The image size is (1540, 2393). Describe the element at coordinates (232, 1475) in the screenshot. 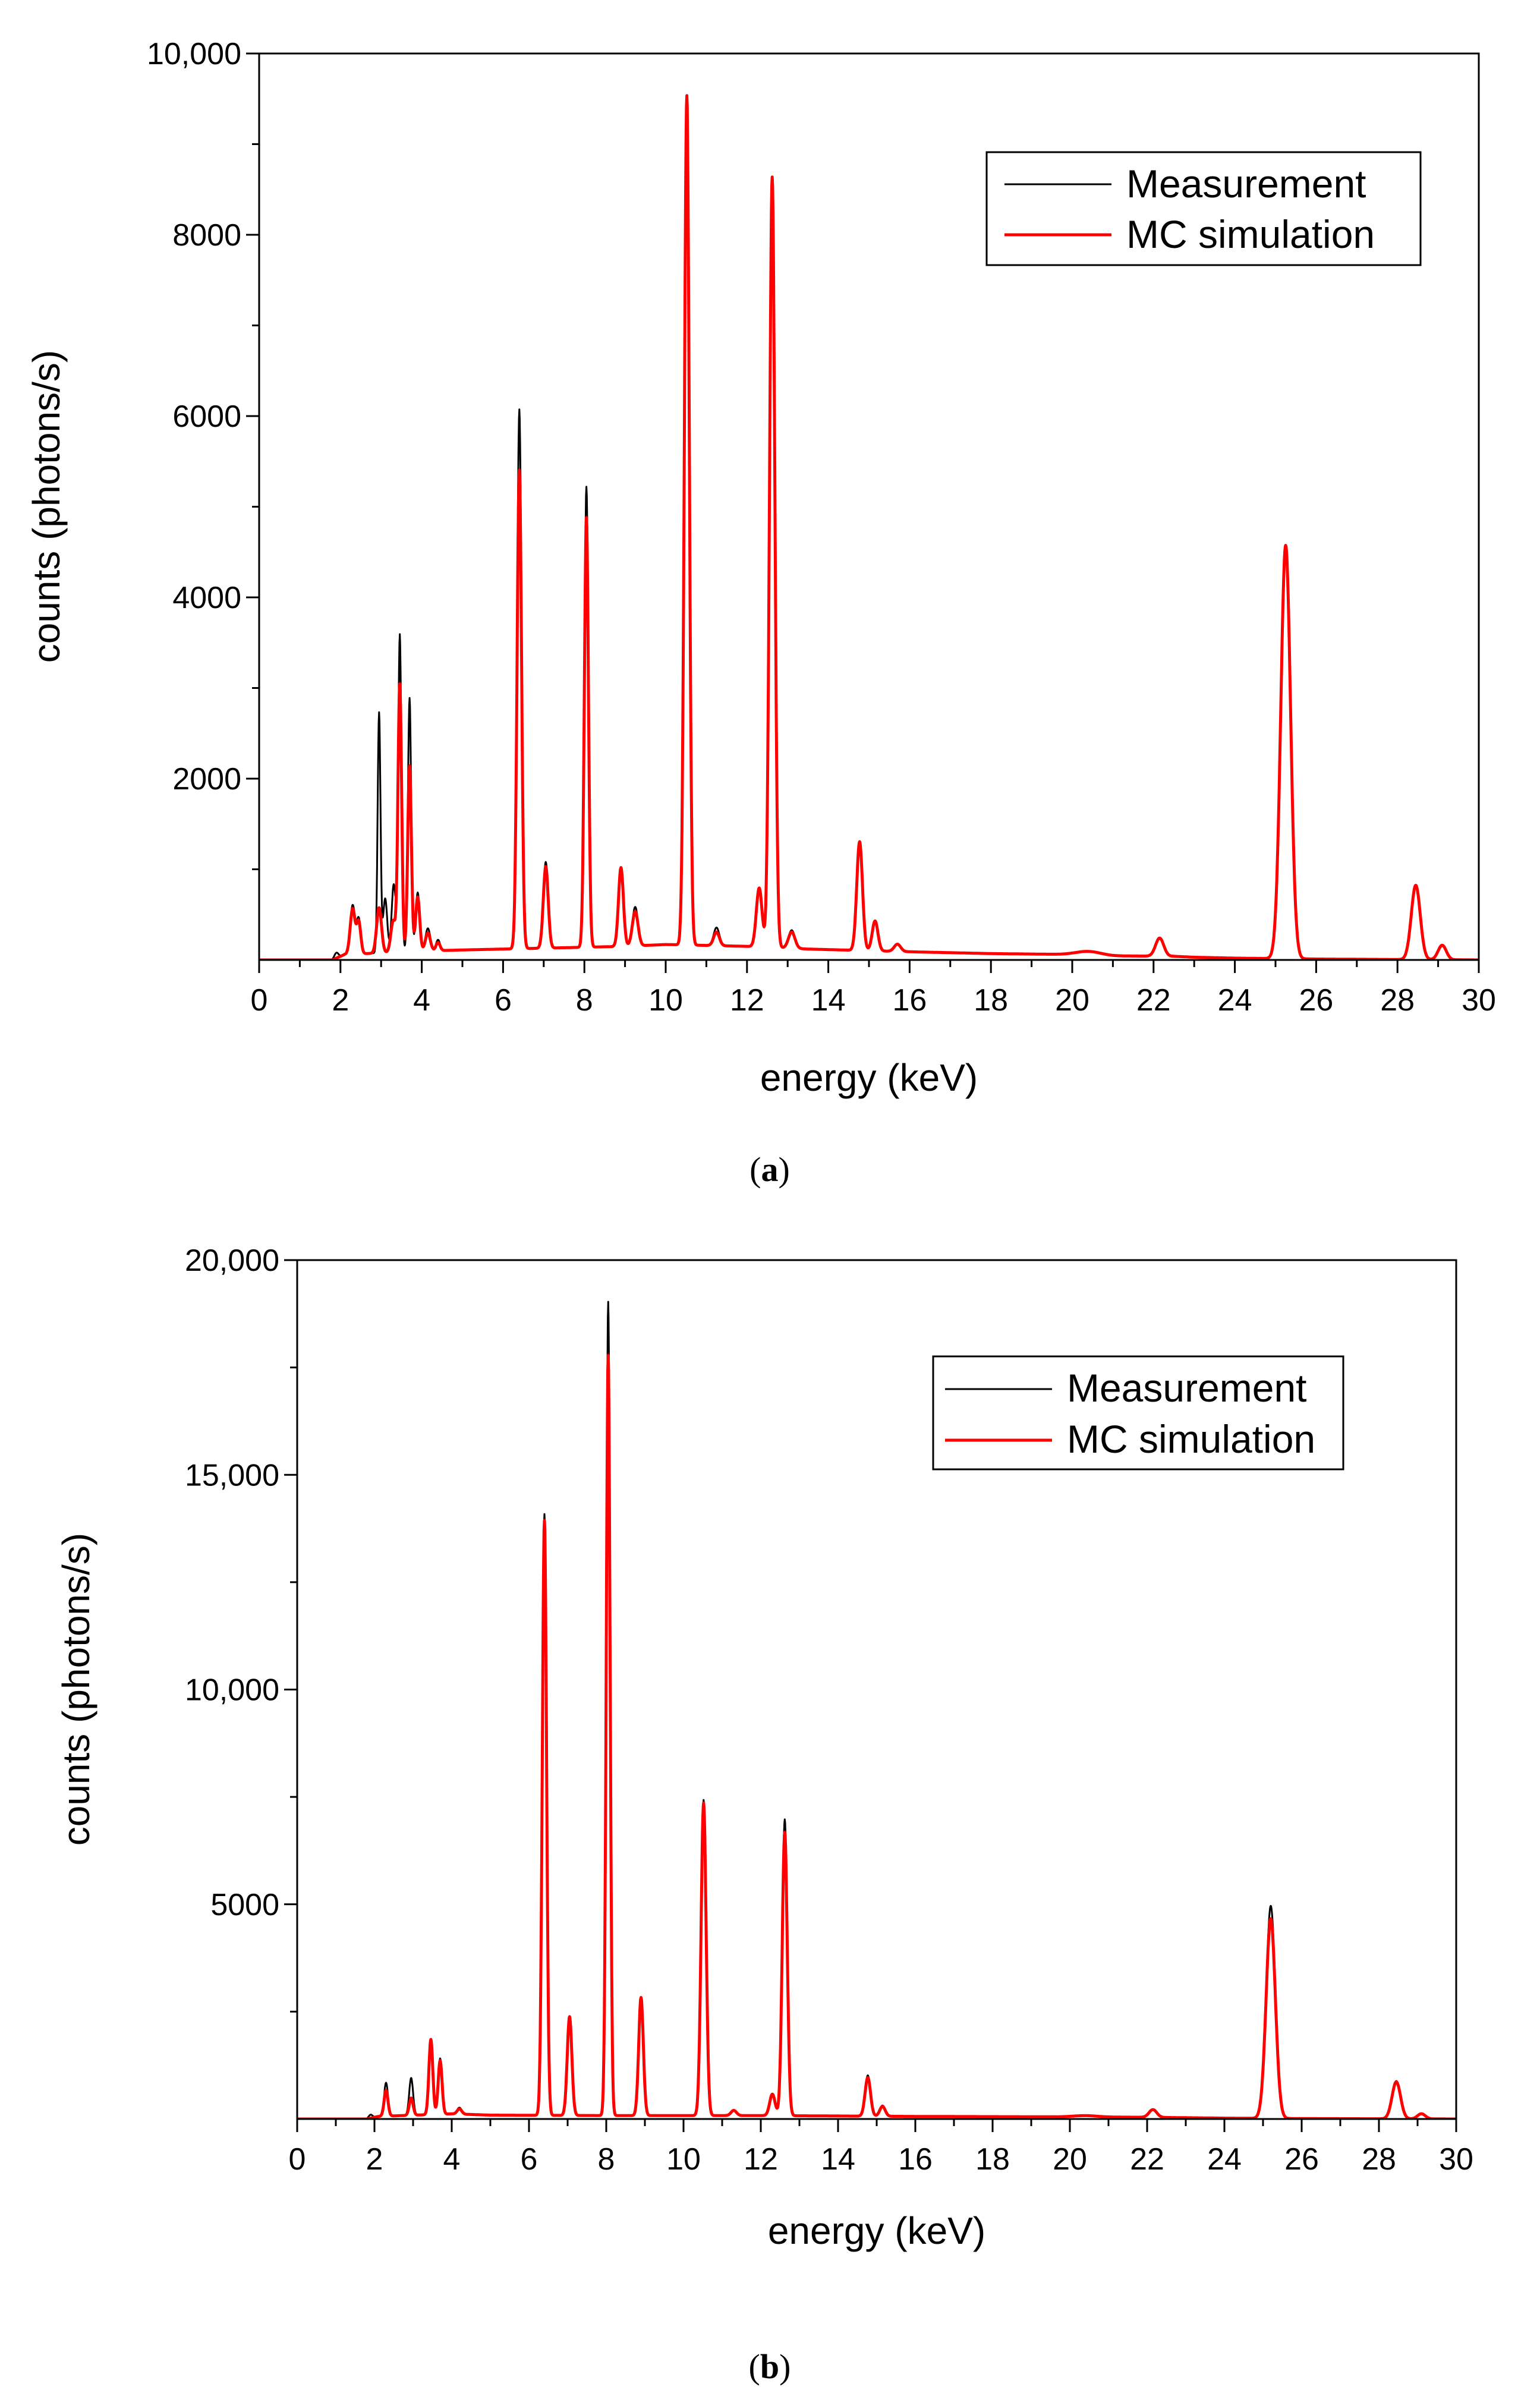

I see `y-tick-label-b: 15,000` at that location.